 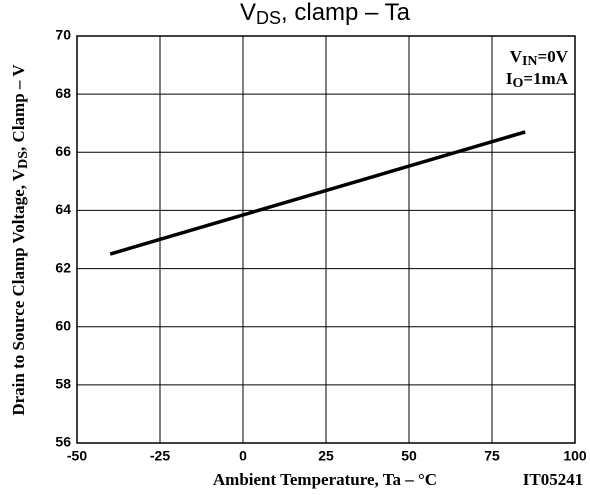 What do you see at coordinates (516, 56) in the screenshot?
I see `annotation-main: V` at bounding box center [516, 56].